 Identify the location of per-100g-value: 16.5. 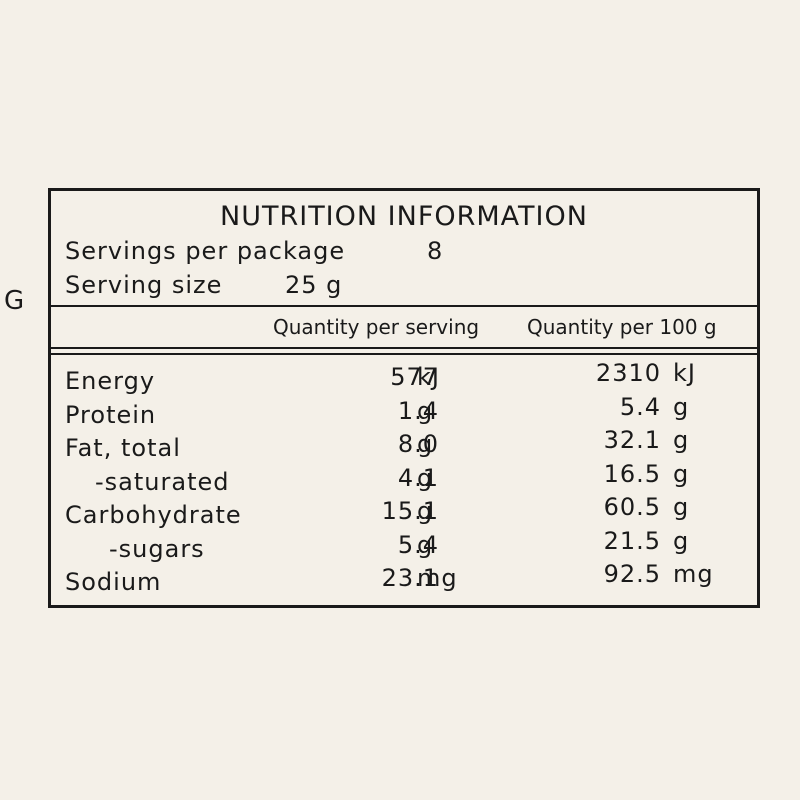
(632, 473).